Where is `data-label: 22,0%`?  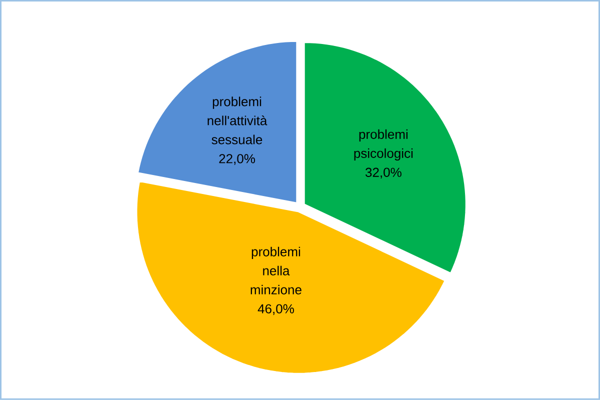
data-label: 22,0% is located at coordinates (237, 159).